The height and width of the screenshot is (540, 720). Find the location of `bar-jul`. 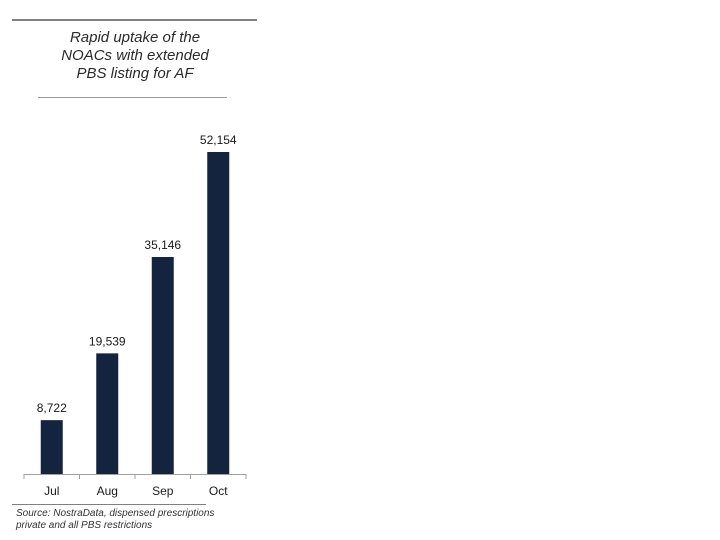

bar-jul is located at coordinates (51, 447).